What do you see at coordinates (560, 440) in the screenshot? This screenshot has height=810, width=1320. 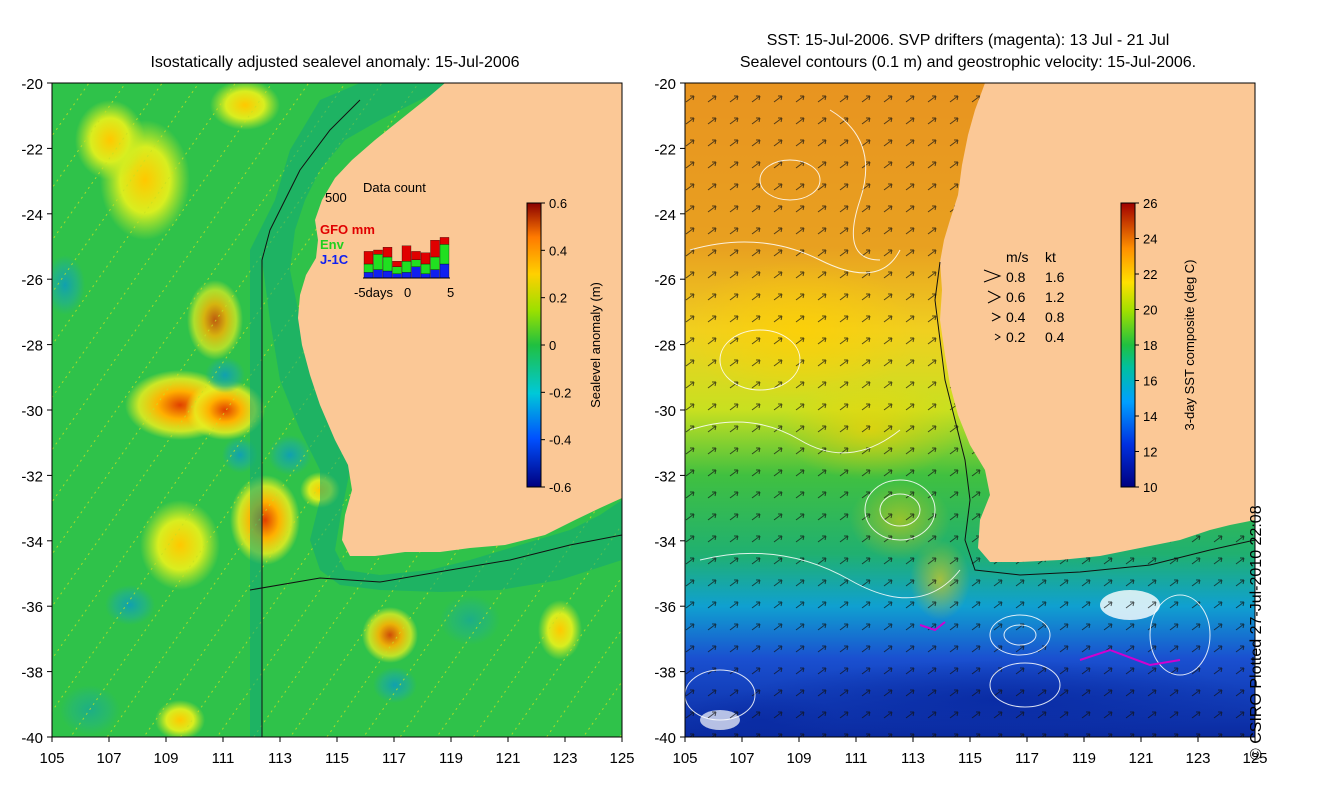 I see `ssh-colorbar-tick-label: -0.4` at bounding box center [560, 440].